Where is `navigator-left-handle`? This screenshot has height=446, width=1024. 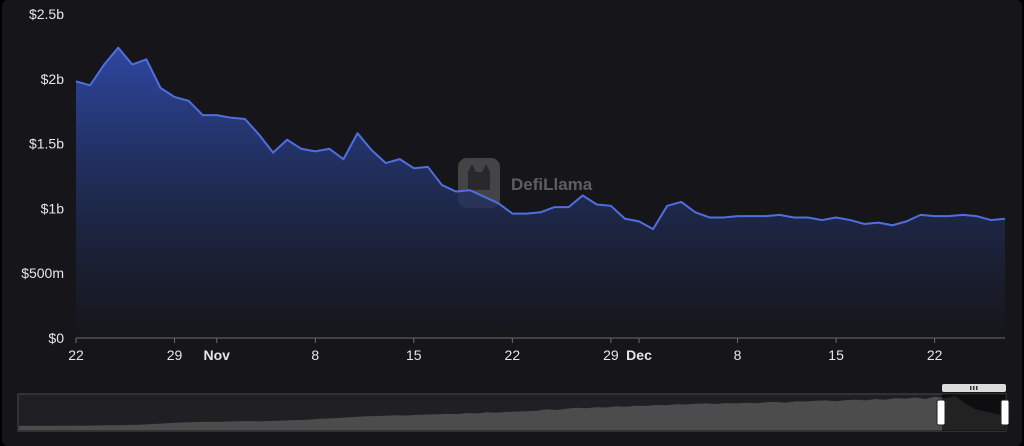
navigator-left-handle is located at coordinates (941, 412).